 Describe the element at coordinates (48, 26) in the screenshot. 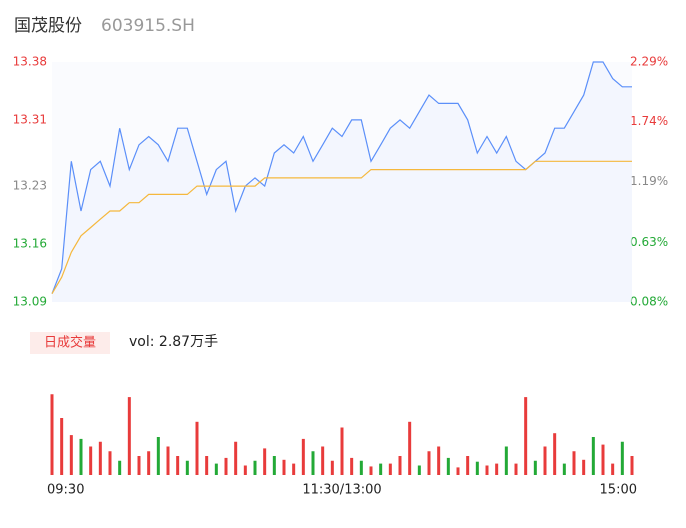

I see `stock-name: 国茂股份` at that location.